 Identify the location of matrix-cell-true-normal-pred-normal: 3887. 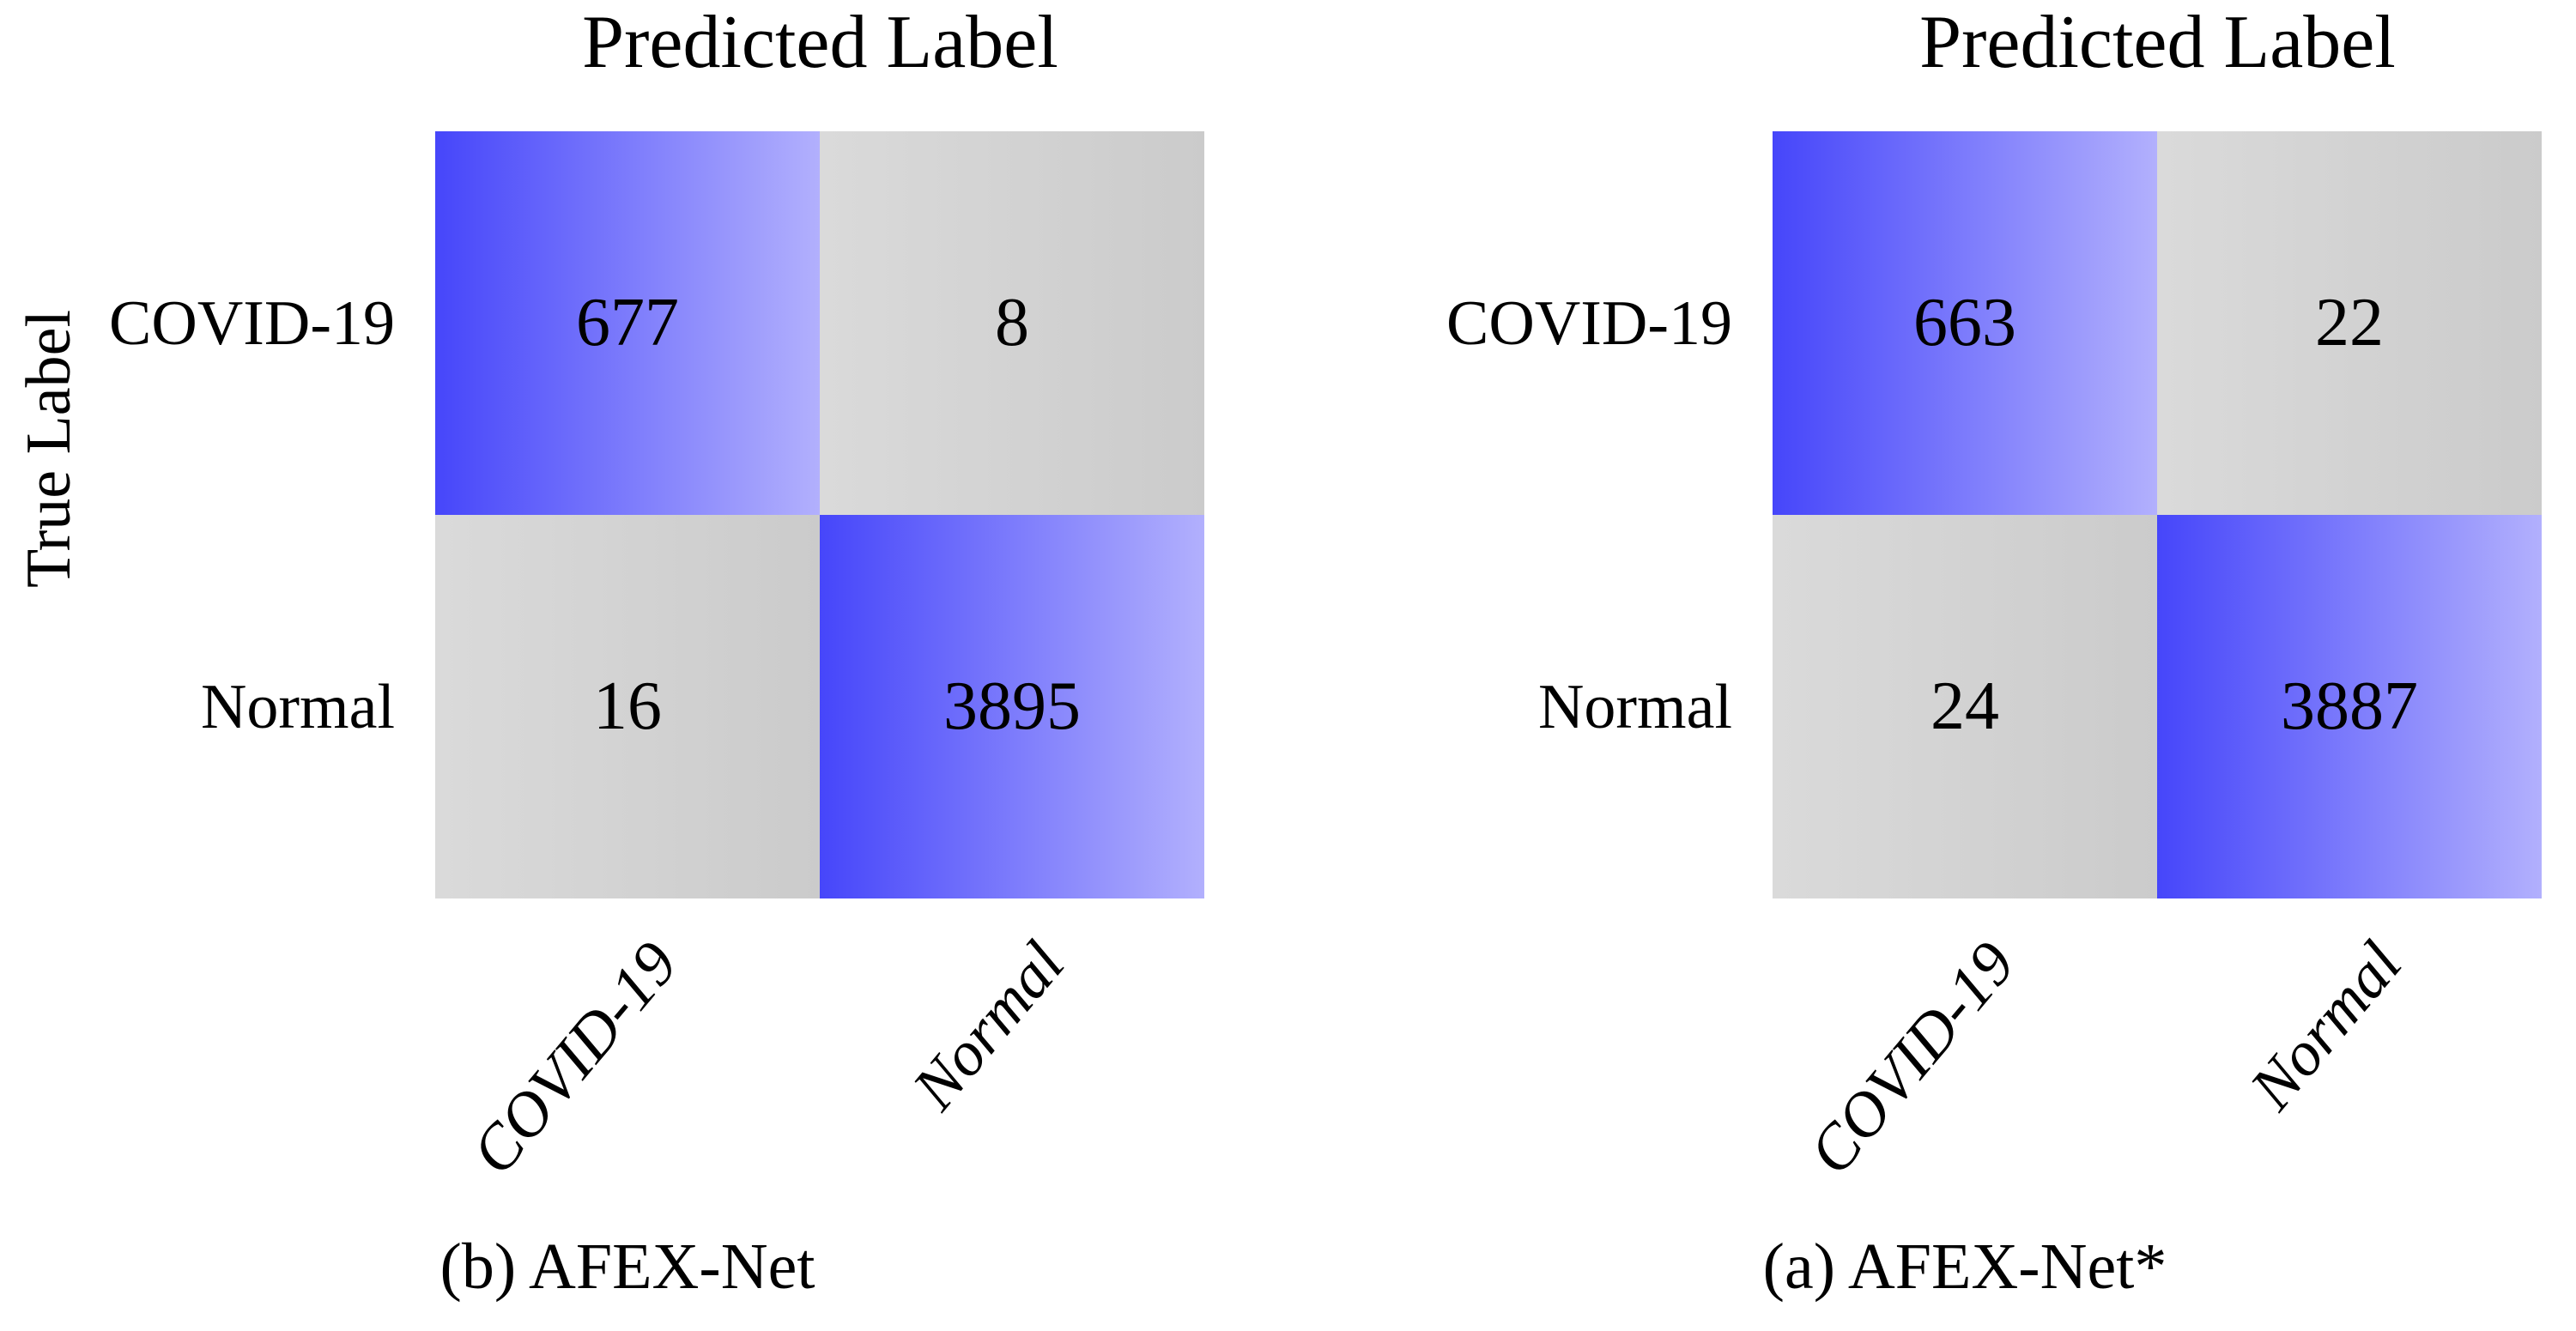
(2349, 706).